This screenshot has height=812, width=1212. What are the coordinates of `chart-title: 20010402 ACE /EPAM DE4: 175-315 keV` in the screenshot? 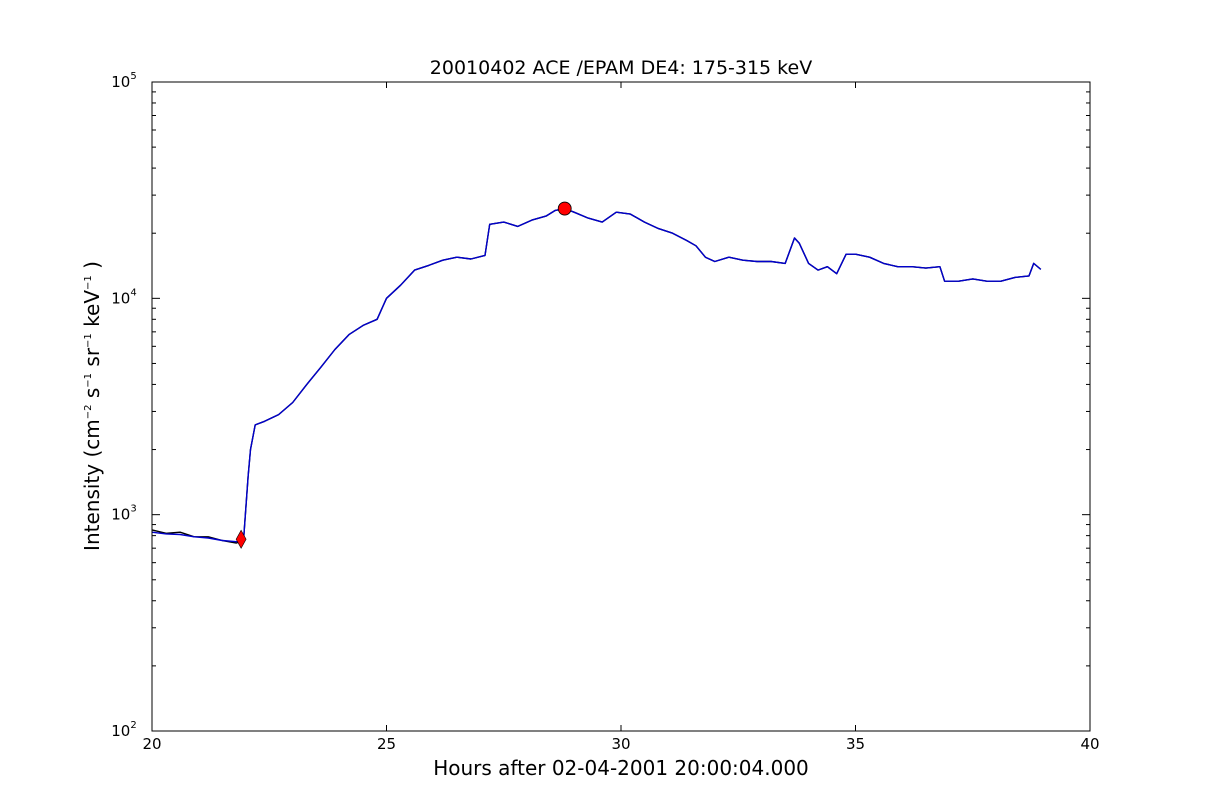 It's located at (621, 68).